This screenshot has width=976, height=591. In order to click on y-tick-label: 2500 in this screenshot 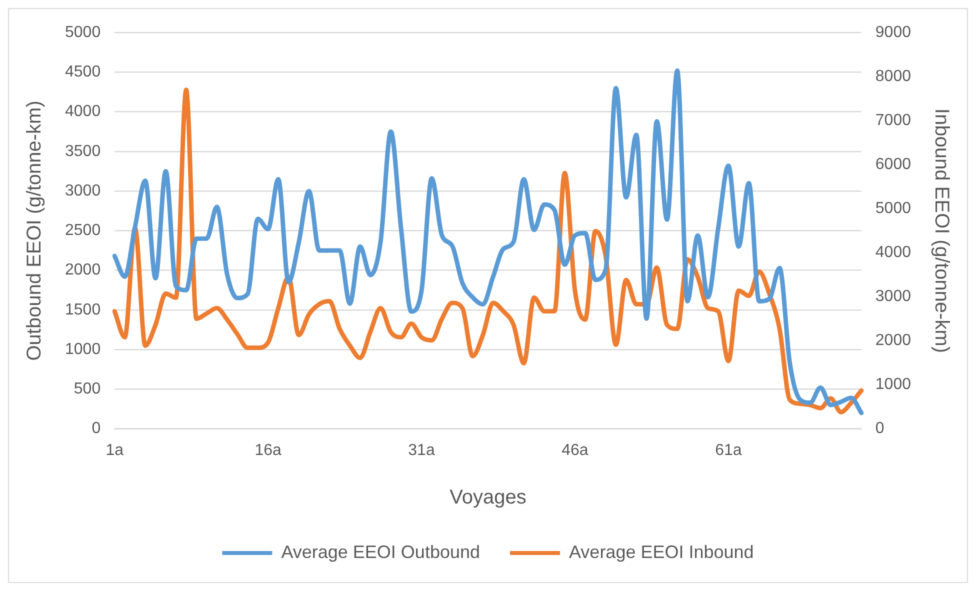, I will do `click(83, 231)`.